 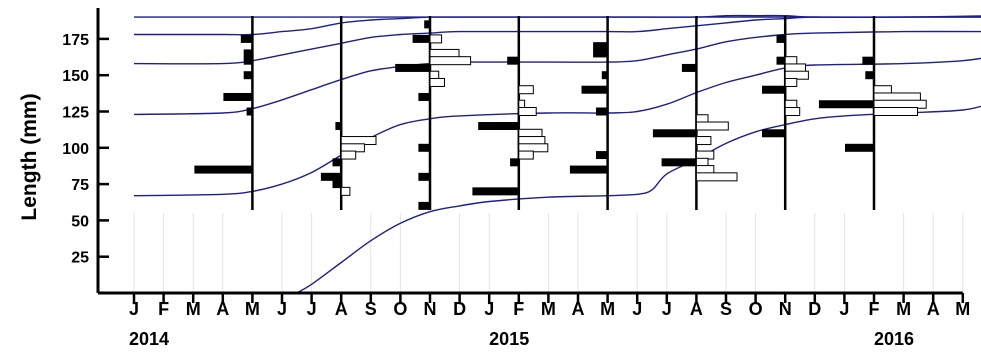 I want to click on year-label: 2015, so click(x=509, y=339).